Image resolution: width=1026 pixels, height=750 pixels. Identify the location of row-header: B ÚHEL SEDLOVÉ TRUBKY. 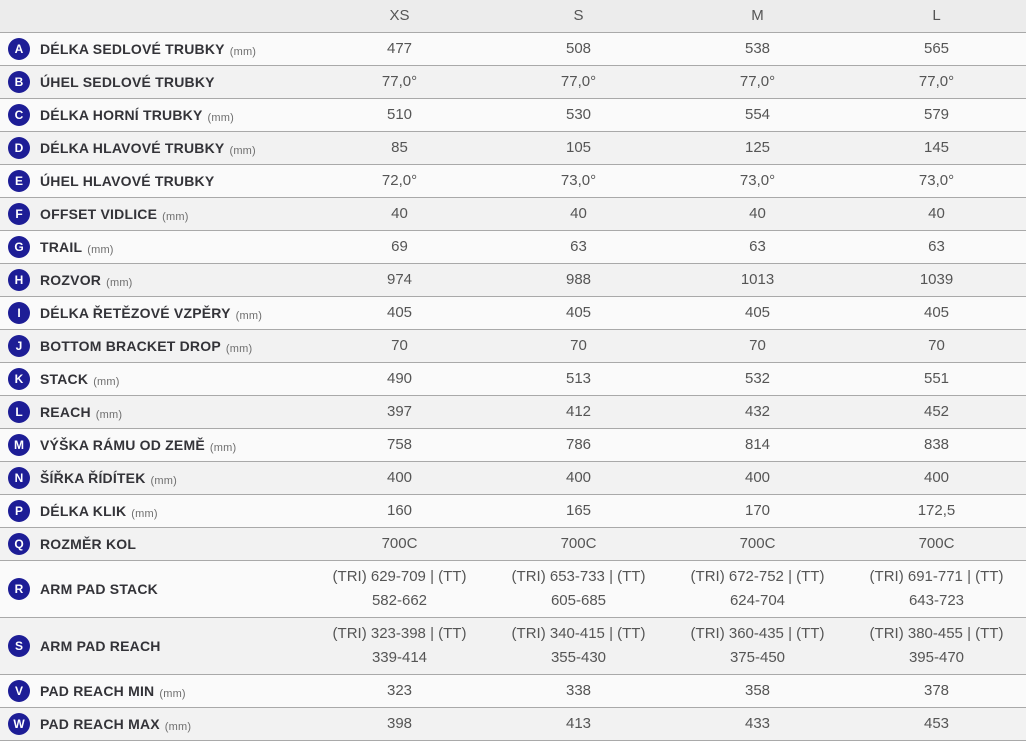
(155, 82).